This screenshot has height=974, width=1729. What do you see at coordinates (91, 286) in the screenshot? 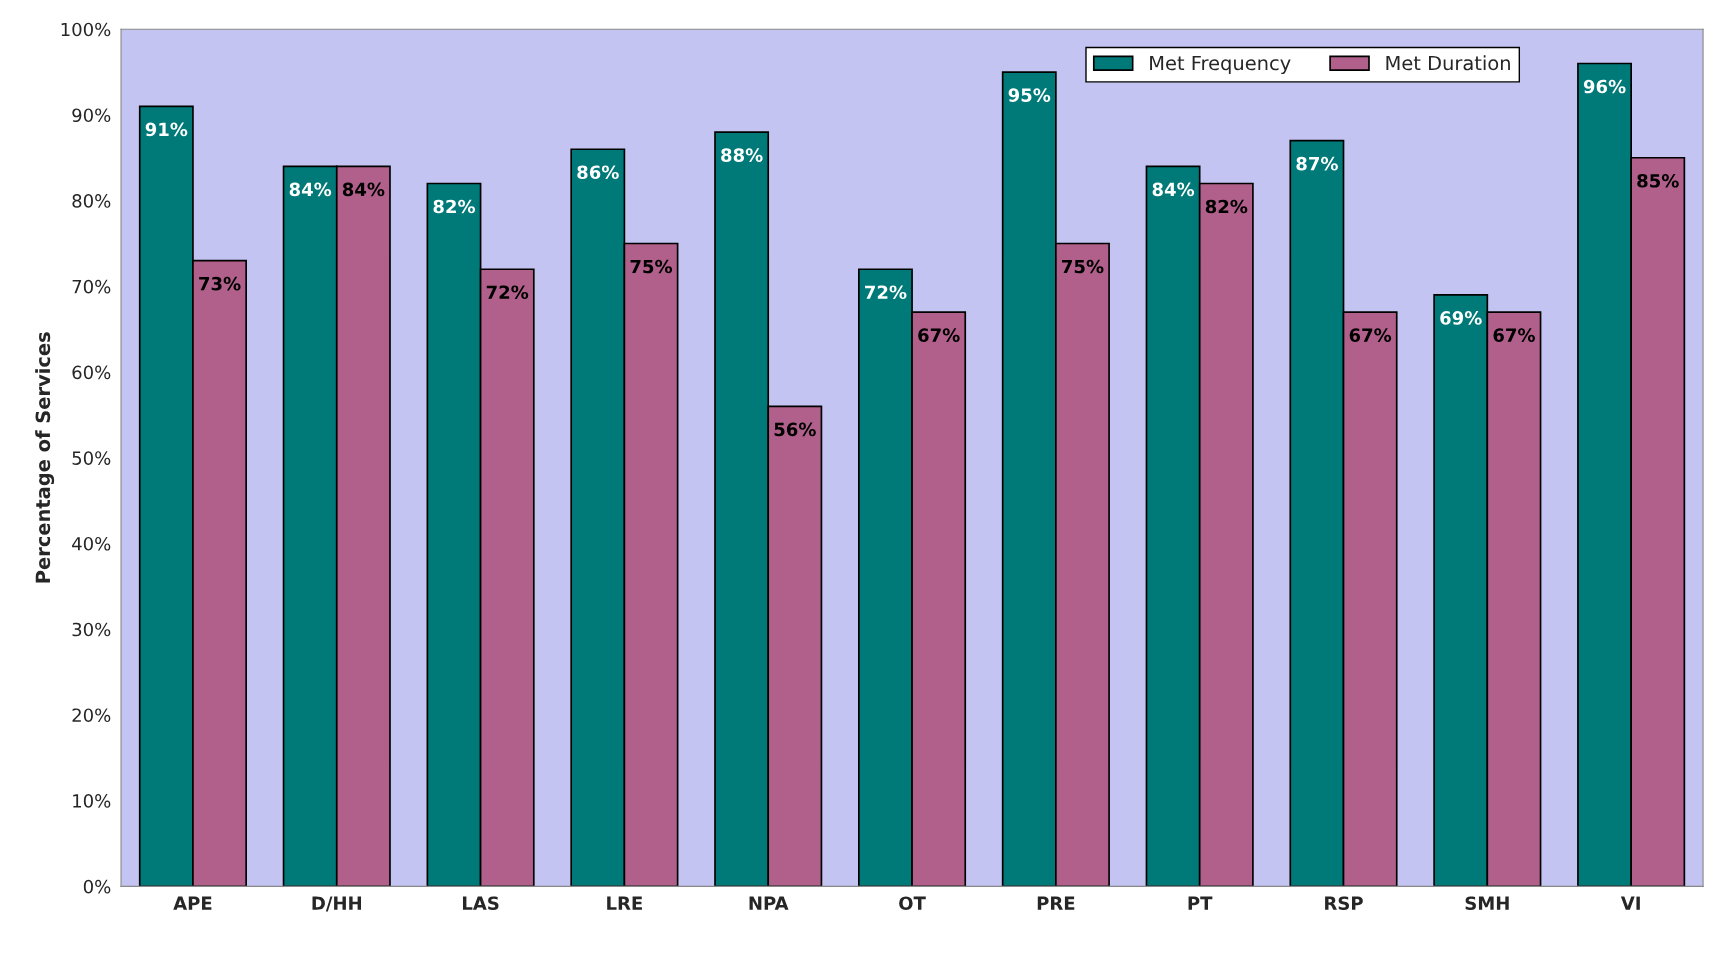
I see `y-tick-label: 70%` at bounding box center [91, 286].